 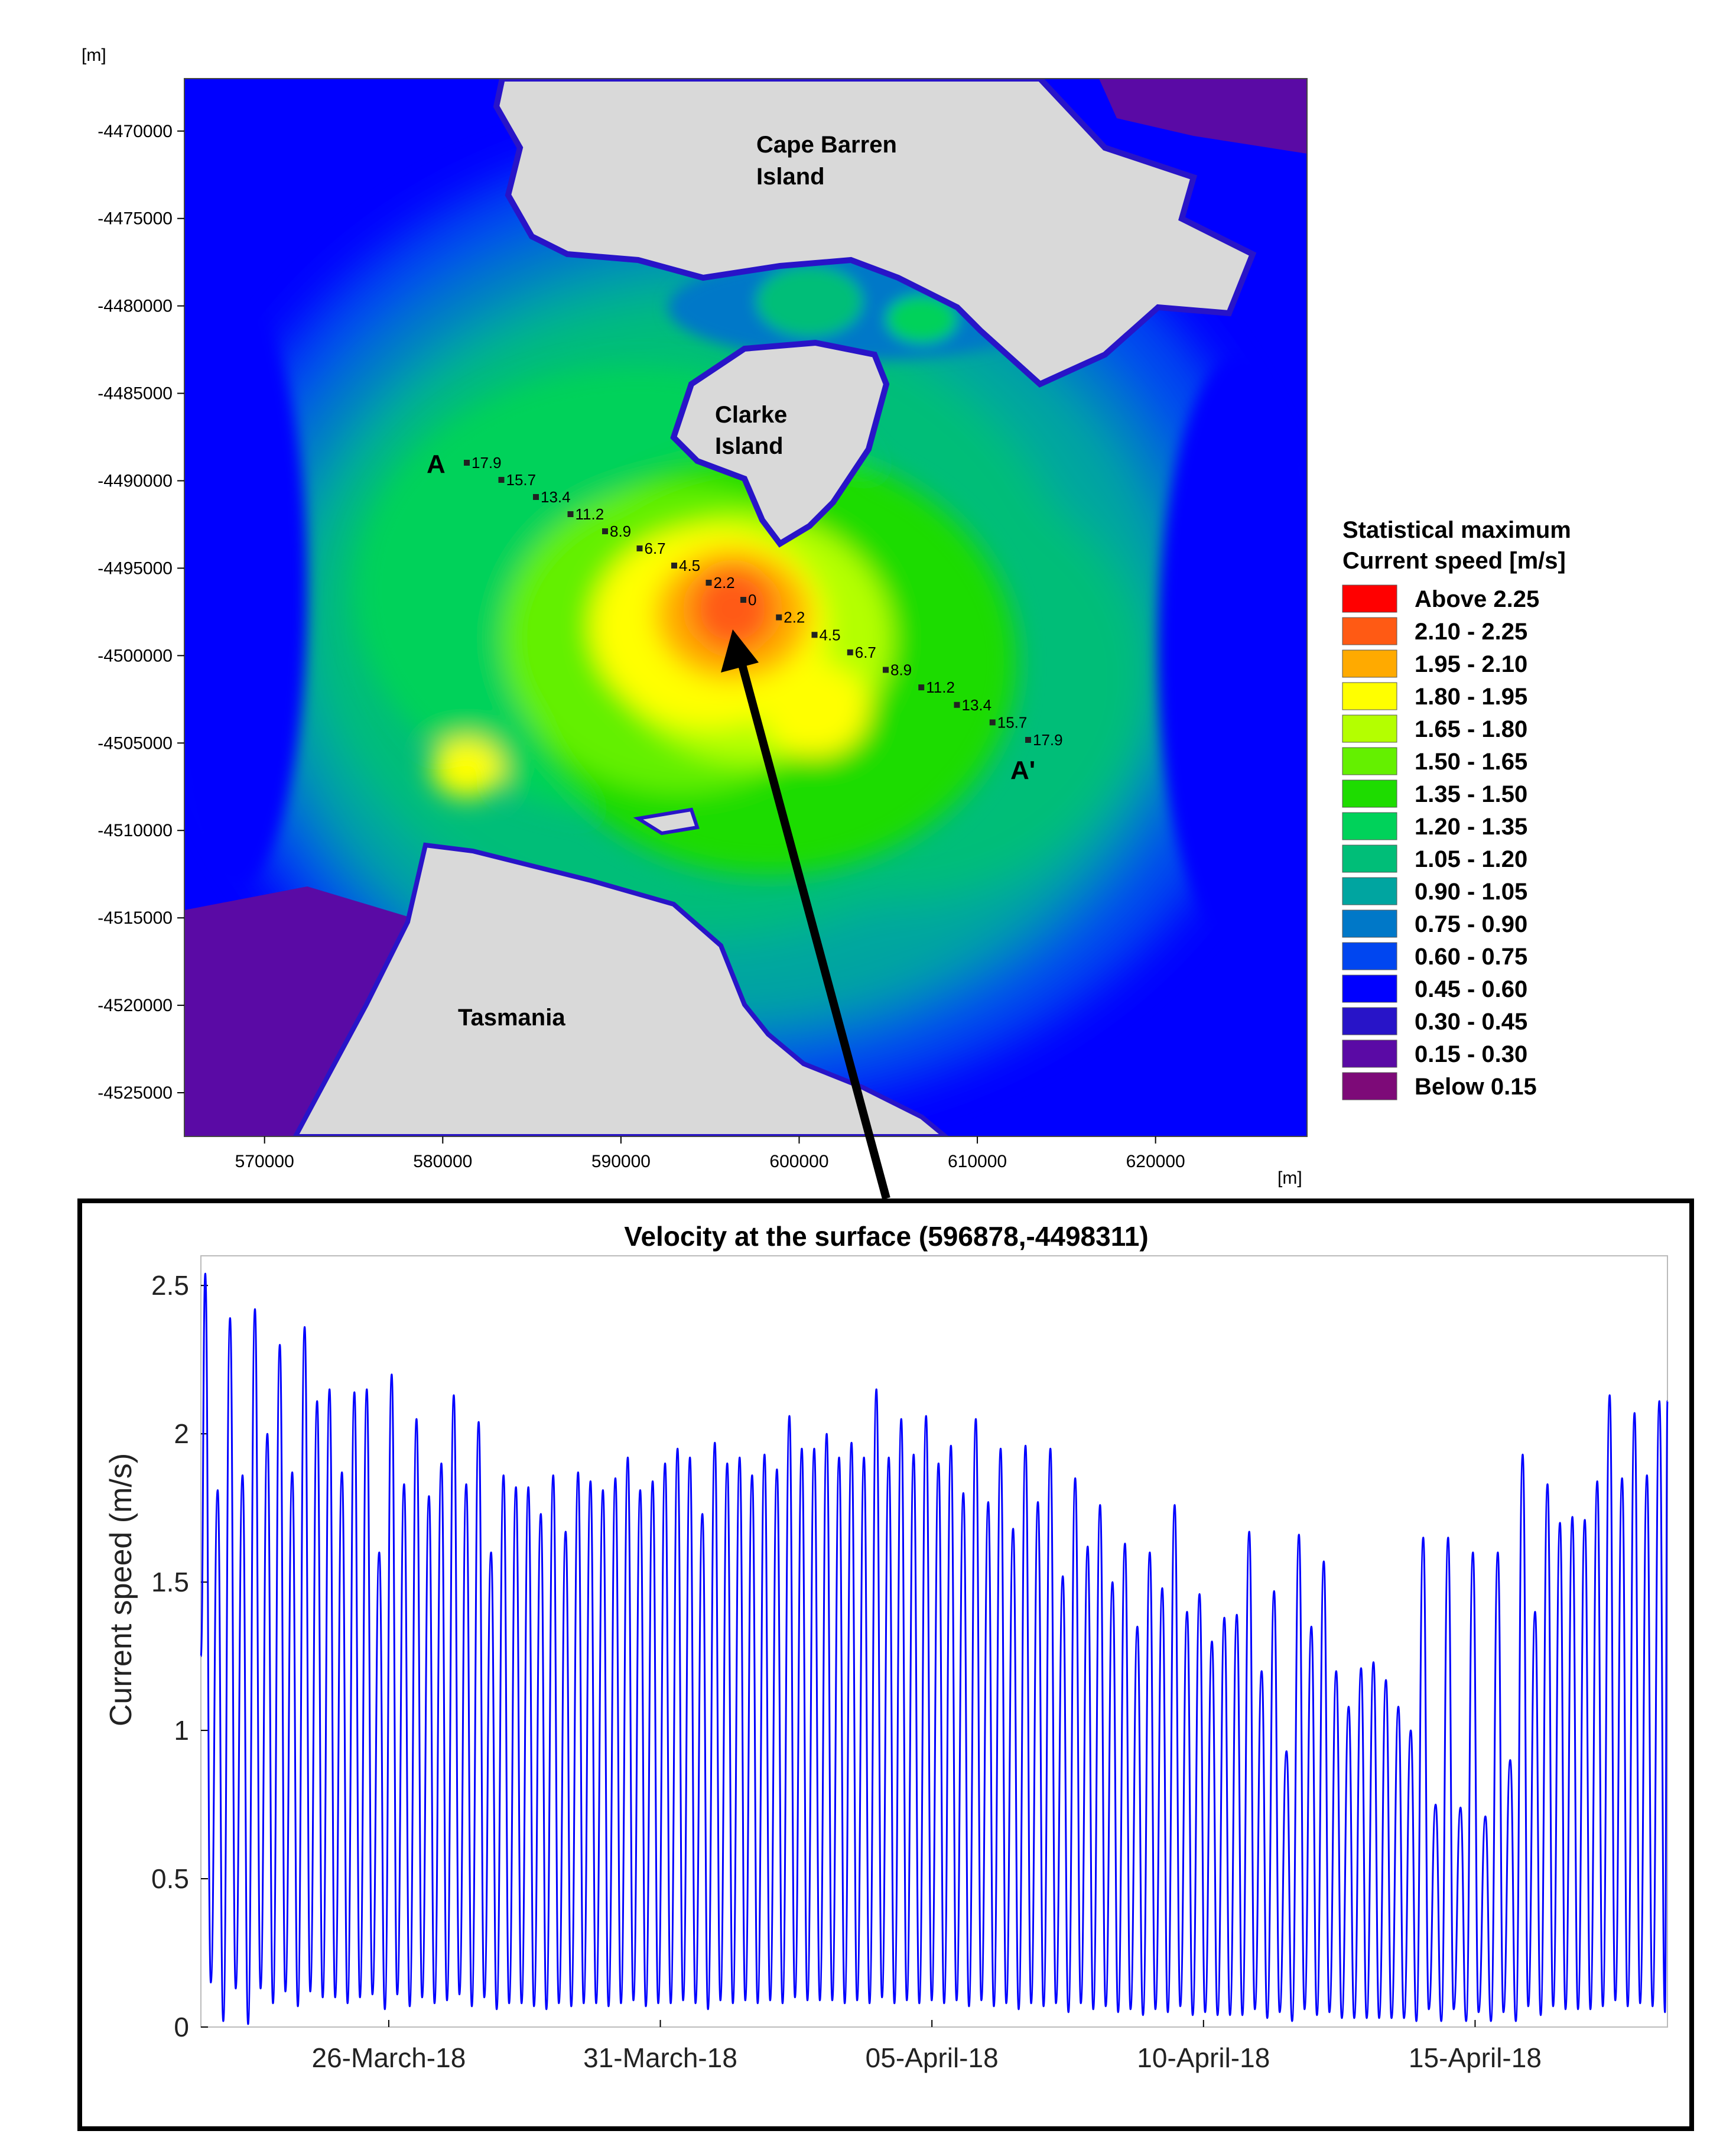 What do you see at coordinates (121, 1589) in the screenshot?
I see `time-series-y-label: Current speed (m/s)` at bounding box center [121, 1589].